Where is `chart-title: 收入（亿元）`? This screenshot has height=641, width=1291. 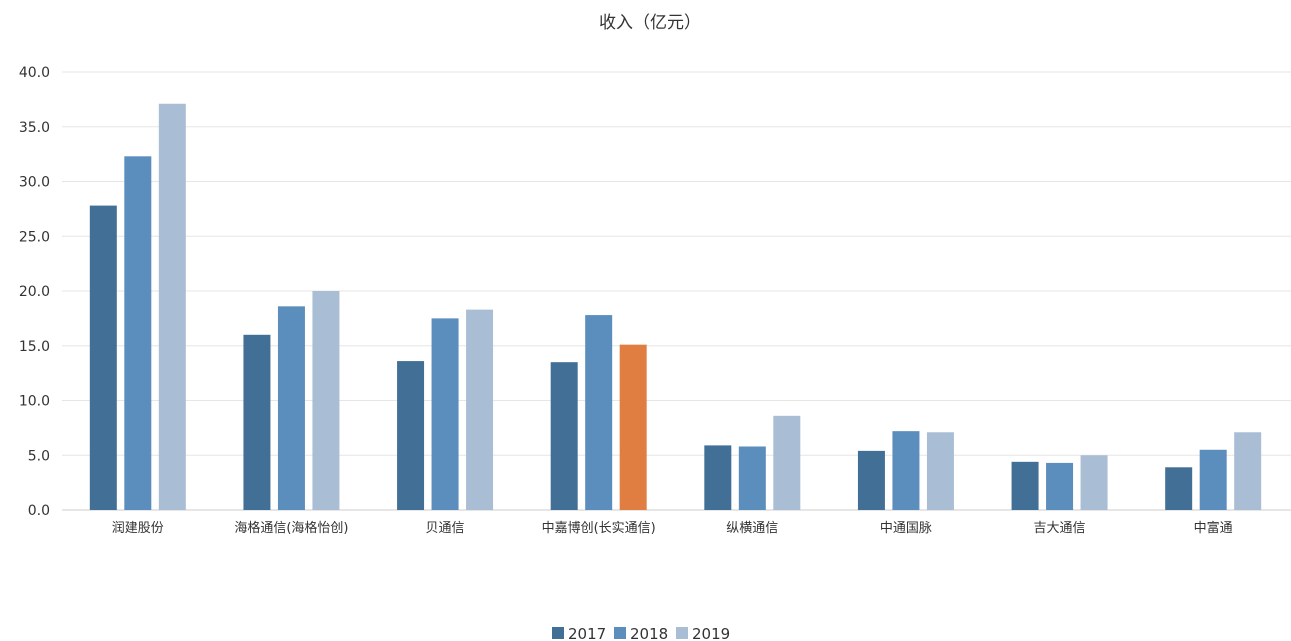 chart-title: 收入（亿元） is located at coordinates (650, 23).